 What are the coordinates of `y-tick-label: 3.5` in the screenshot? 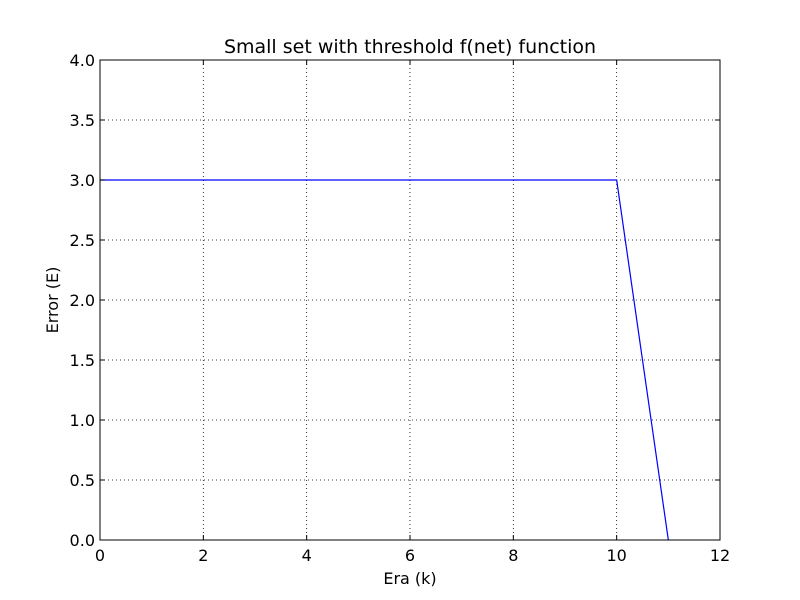 It's located at (82, 120).